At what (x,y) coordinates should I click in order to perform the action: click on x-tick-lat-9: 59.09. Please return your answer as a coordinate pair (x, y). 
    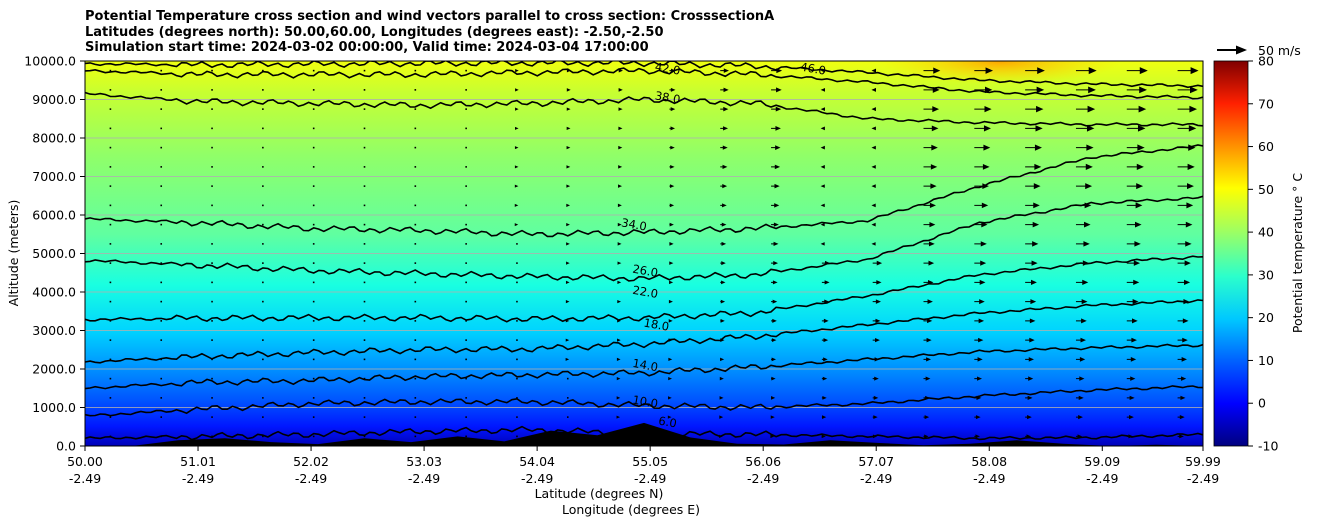
    Looking at the image, I should click on (1102, 461).